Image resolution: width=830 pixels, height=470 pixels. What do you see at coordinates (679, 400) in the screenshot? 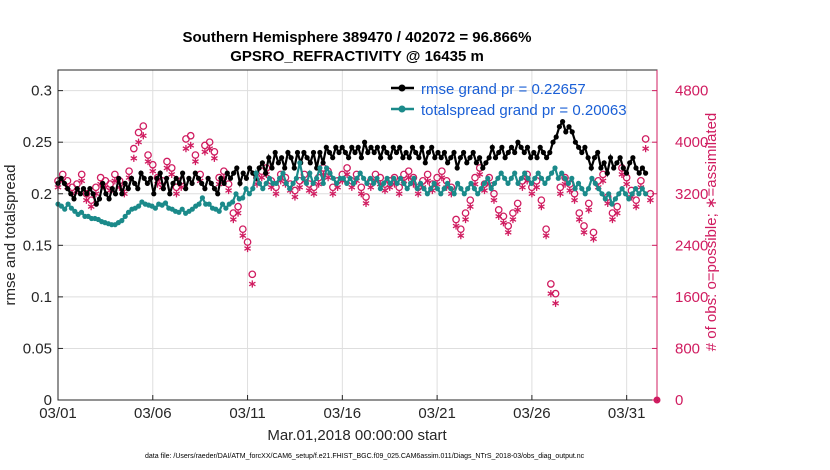
I see `right-y-tick-label: 0` at bounding box center [679, 400].